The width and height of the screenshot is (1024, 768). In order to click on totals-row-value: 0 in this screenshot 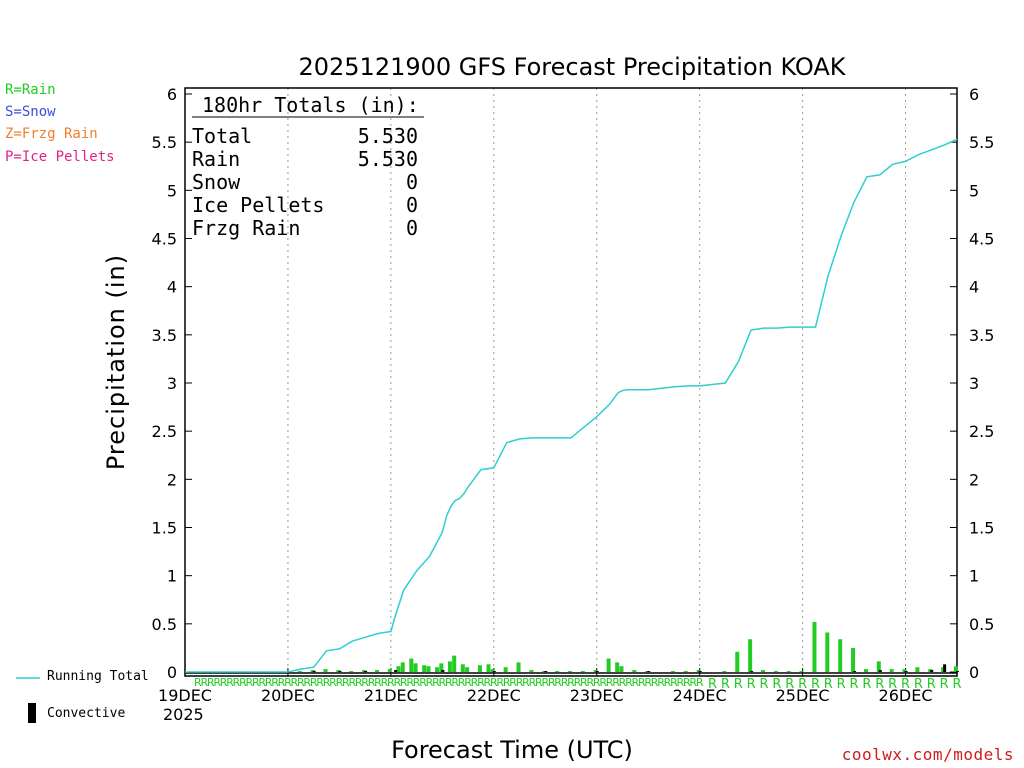, I will do `click(412, 205)`.